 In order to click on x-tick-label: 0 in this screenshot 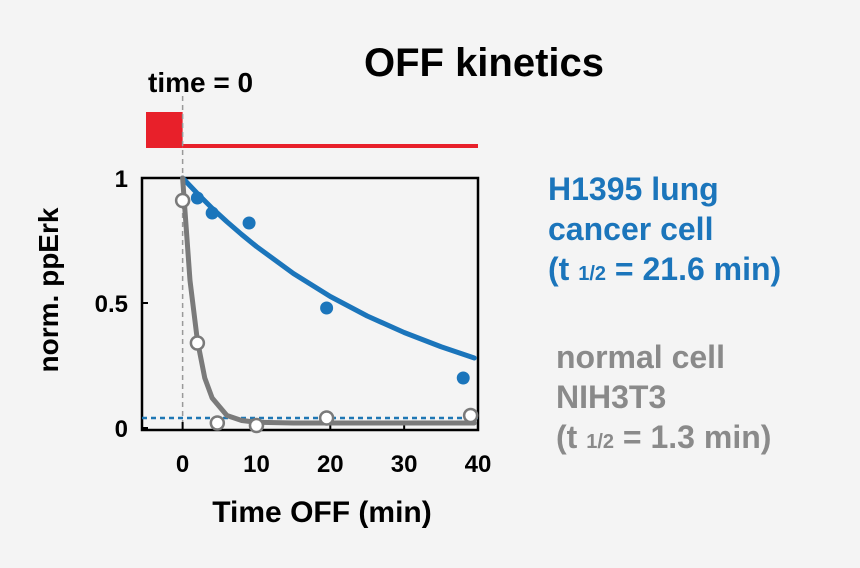, I will do `click(182, 464)`.